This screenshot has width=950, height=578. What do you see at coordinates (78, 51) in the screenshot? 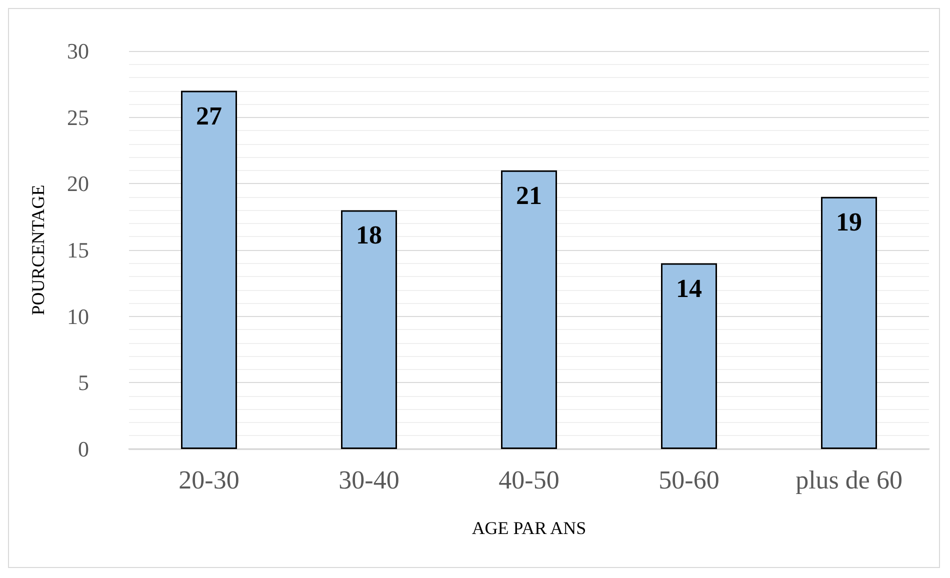
I see `y-tick-label: 30` at bounding box center [78, 51].